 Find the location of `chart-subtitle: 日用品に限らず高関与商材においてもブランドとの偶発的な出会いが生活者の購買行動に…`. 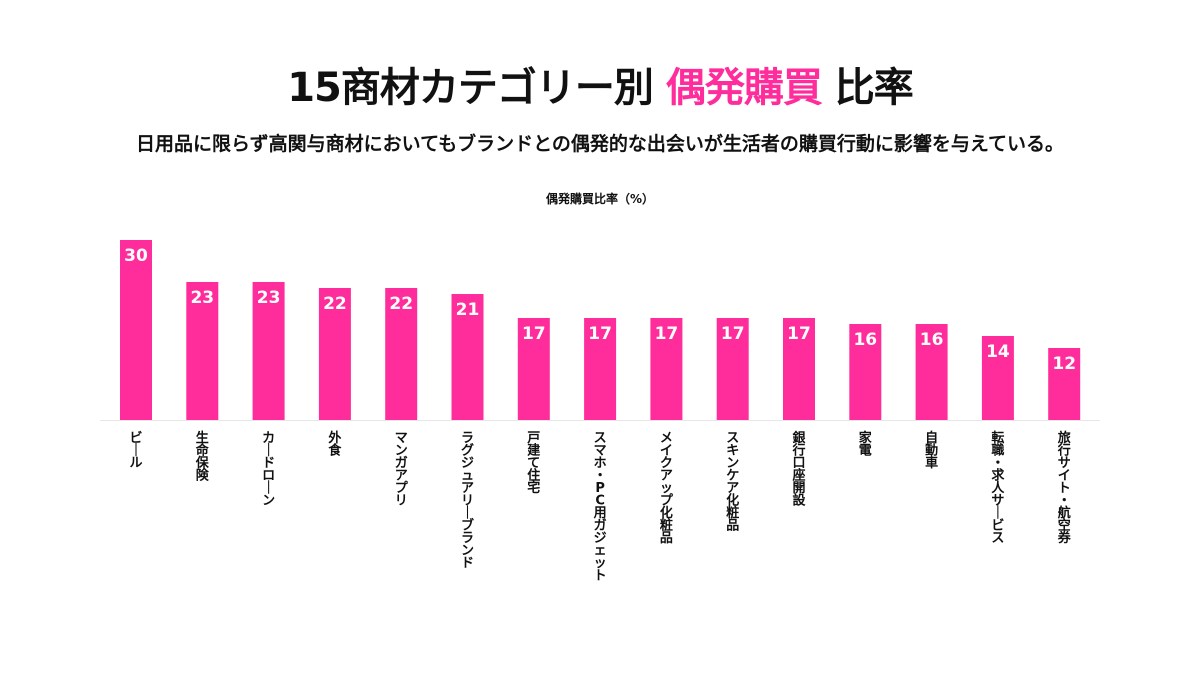

chart-subtitle: 日用品に限らず高関与商材においてもブランドとの偶発的な出会いが生活者の購買行動に… is located at coordinates (600, 144).